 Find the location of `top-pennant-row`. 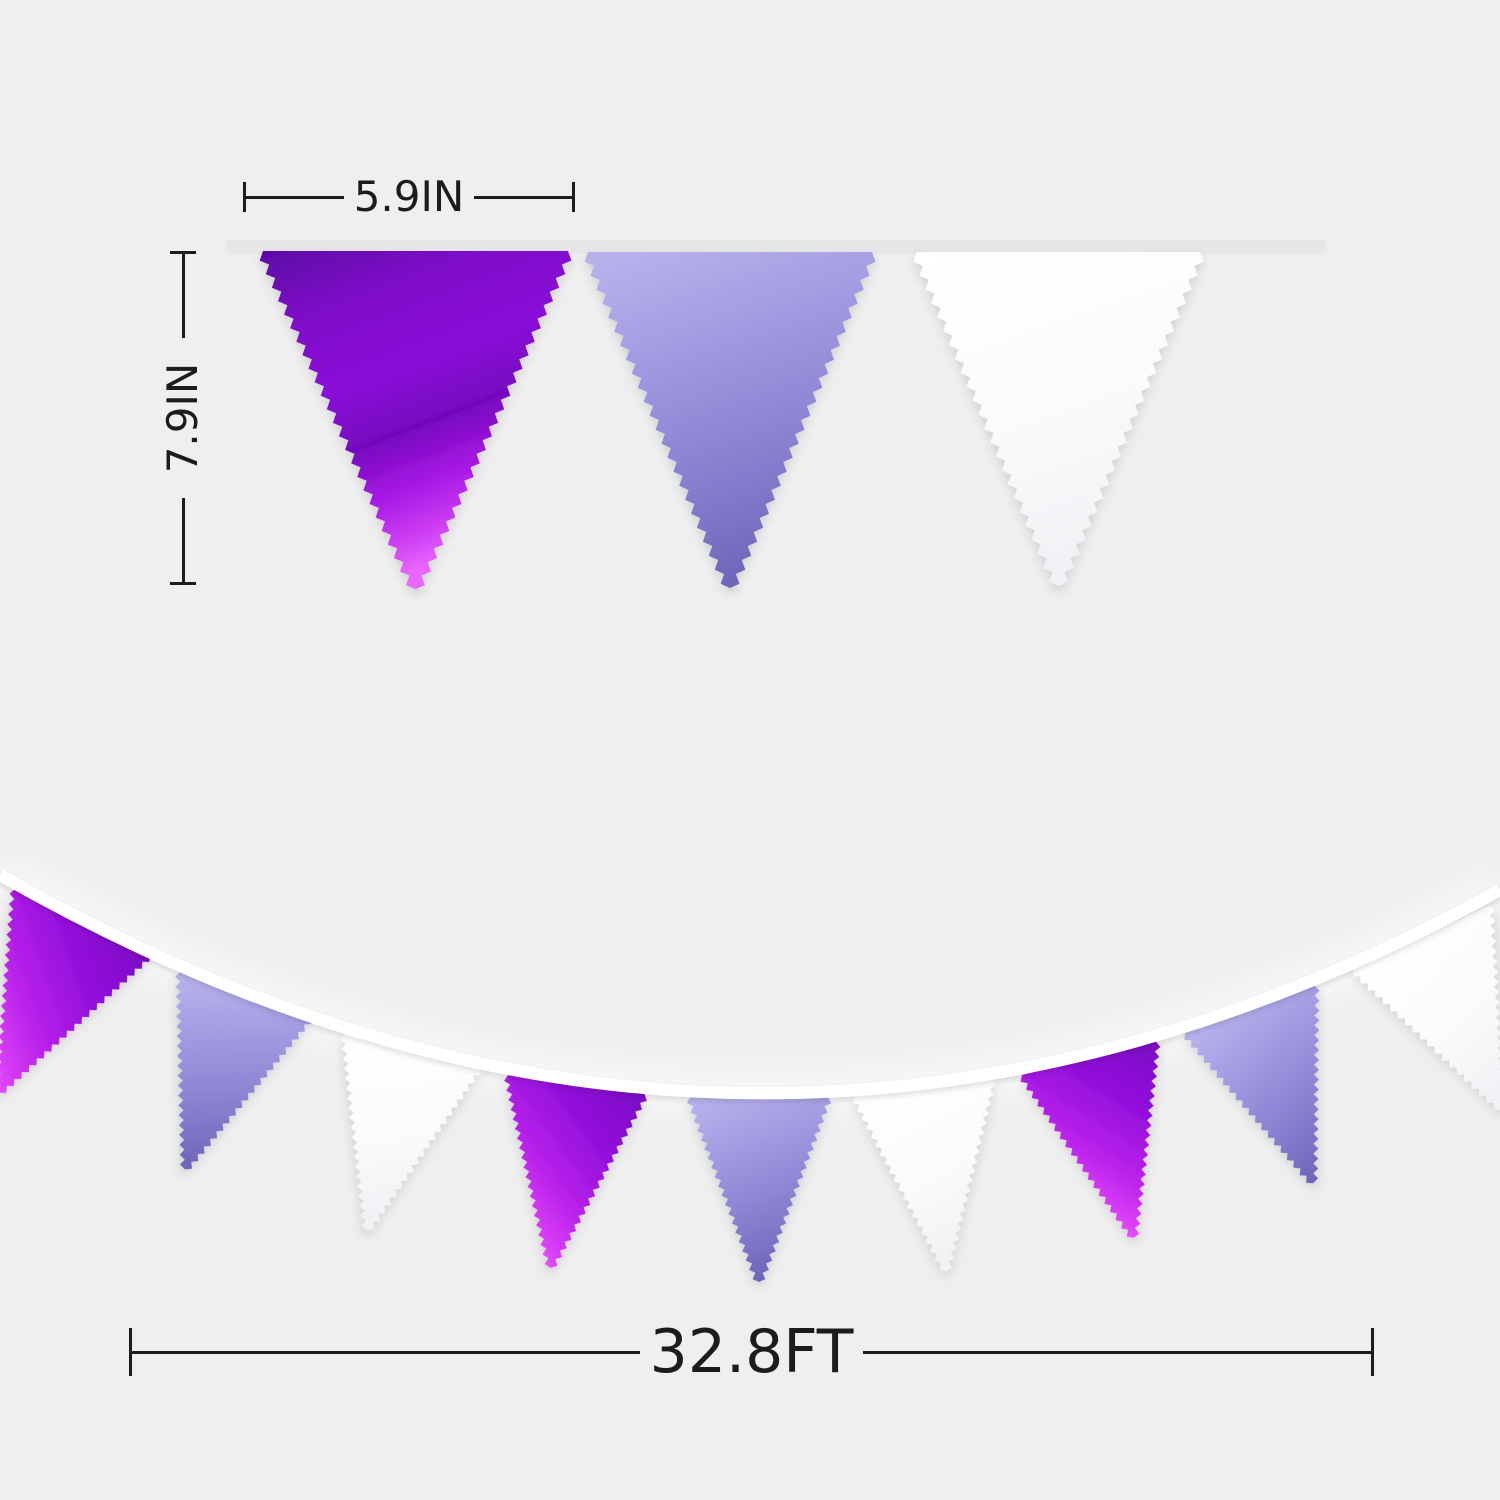

top-pennant-row is located at coordinates (731, 420).